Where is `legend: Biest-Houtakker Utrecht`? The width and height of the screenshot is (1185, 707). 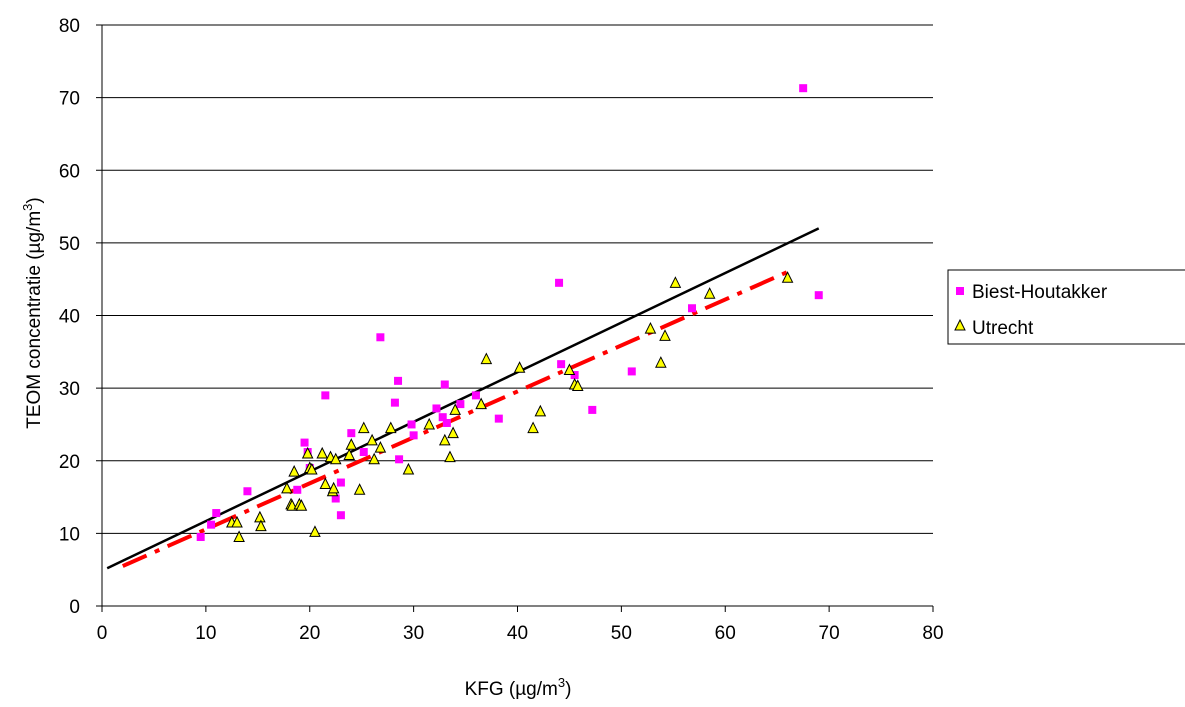 legend: Biest-Houtakker Utrecht is located at coordinates (1066, 307).